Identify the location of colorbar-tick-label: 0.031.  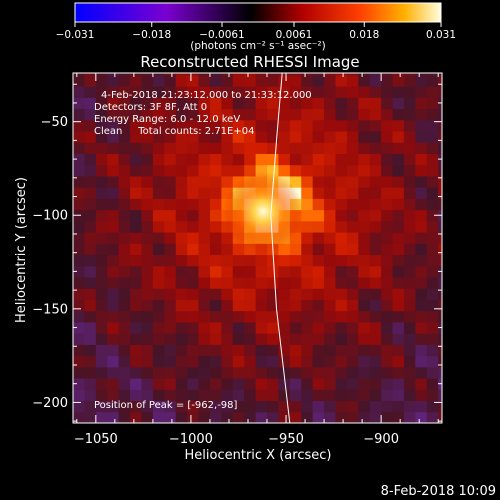
(441, 35).